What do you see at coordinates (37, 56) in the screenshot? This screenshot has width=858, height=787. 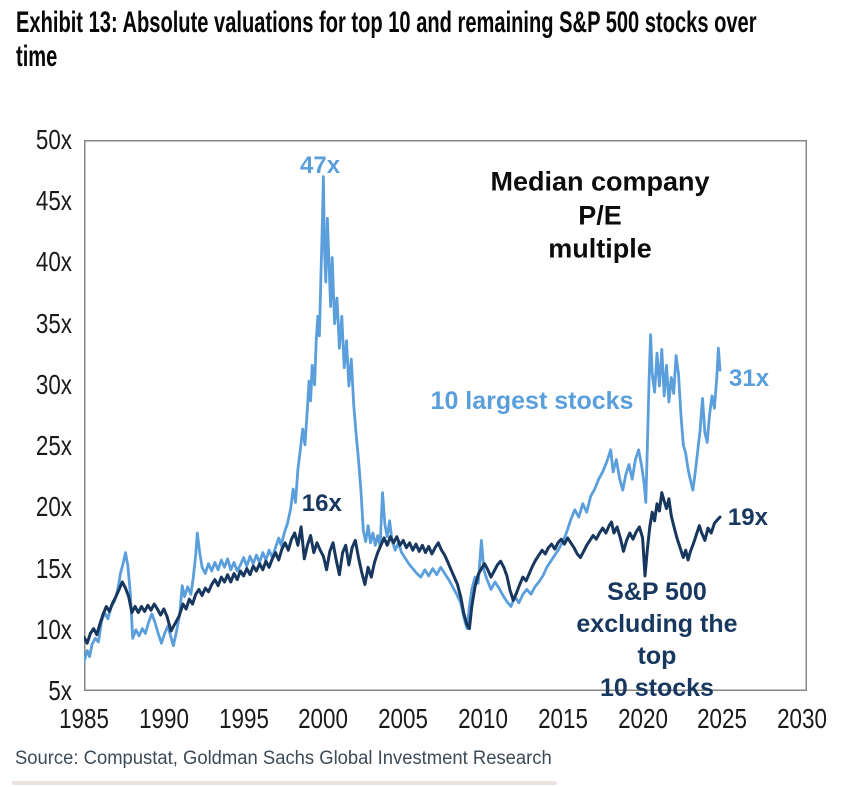 I see `exhibit-title-line-2: time` at bounding box center [37, 56].